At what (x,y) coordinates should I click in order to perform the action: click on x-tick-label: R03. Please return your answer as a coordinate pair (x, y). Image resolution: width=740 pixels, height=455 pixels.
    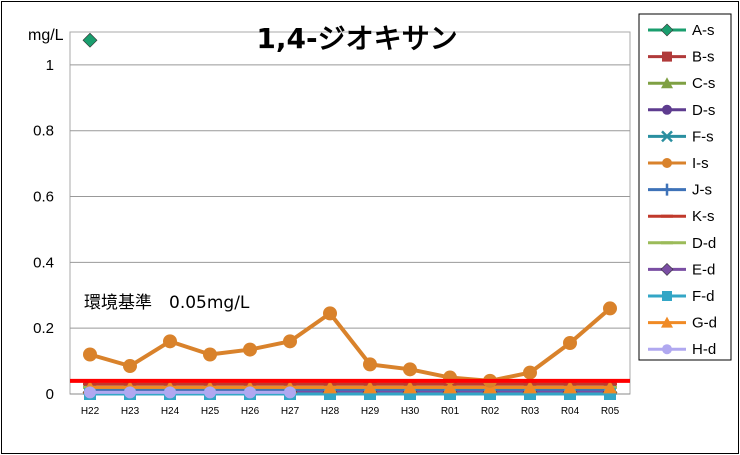
    Looking at the image, I should click on (530, 411).